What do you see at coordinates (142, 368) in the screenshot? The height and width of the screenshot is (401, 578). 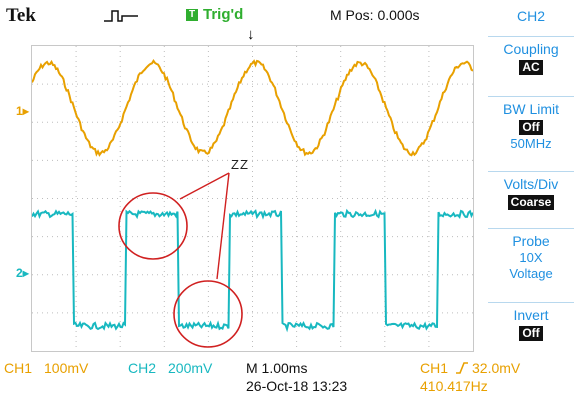 I see `ch2-label: CH2` at bounding box center [142, 368].